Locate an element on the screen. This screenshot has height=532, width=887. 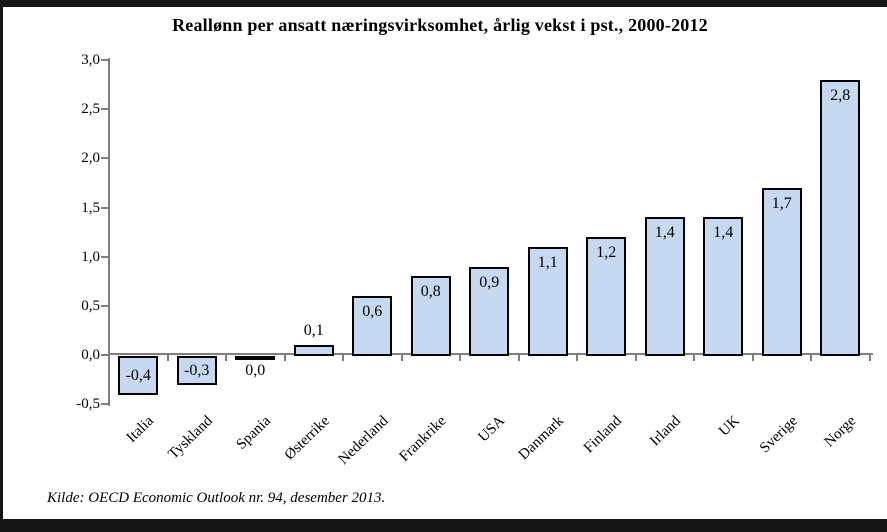
bar-value-label: 1,1 is located at coordinates (547, 262).